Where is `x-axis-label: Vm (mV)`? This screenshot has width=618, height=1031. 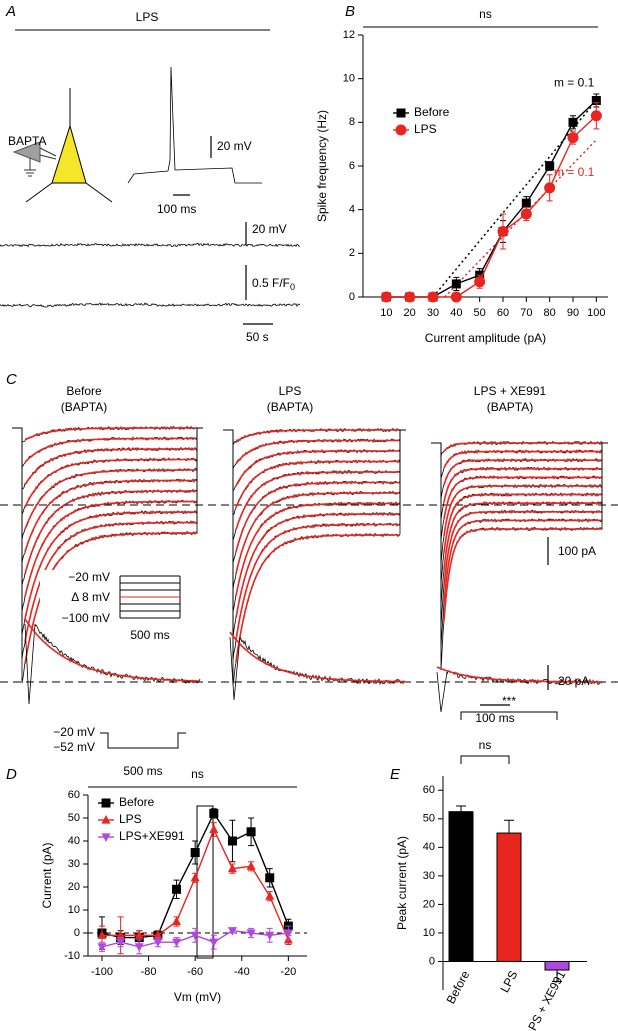 x-axis-label: Vm (mV) is located at coordinates (197, 997).